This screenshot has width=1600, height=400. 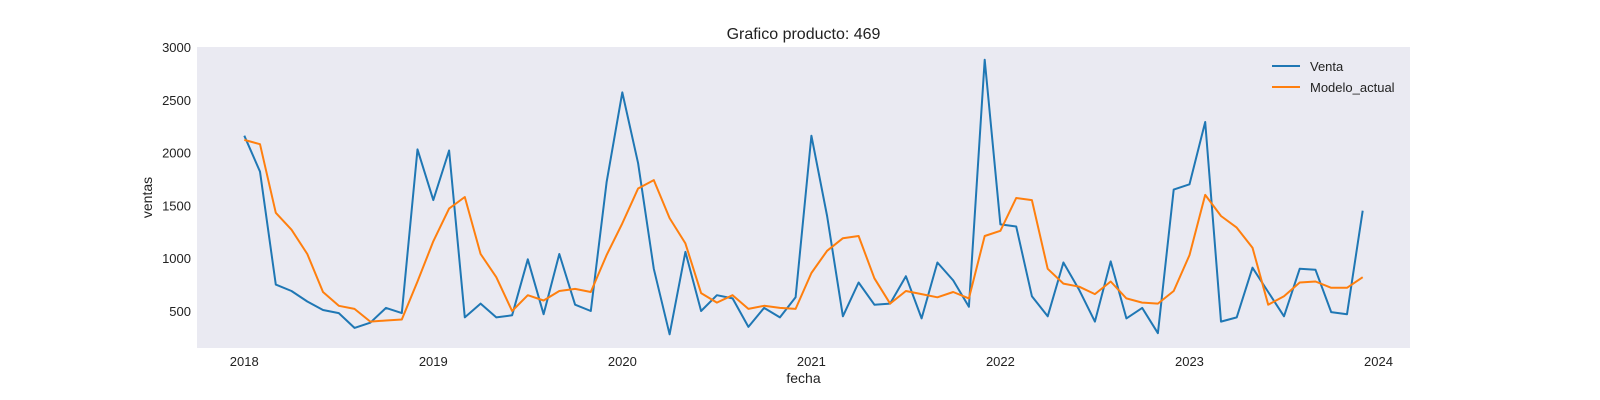 What do you see at coordinates (622, 361) in the screenshot?
I see `x-tick-label: 2020` at bounding box center [622, 361].